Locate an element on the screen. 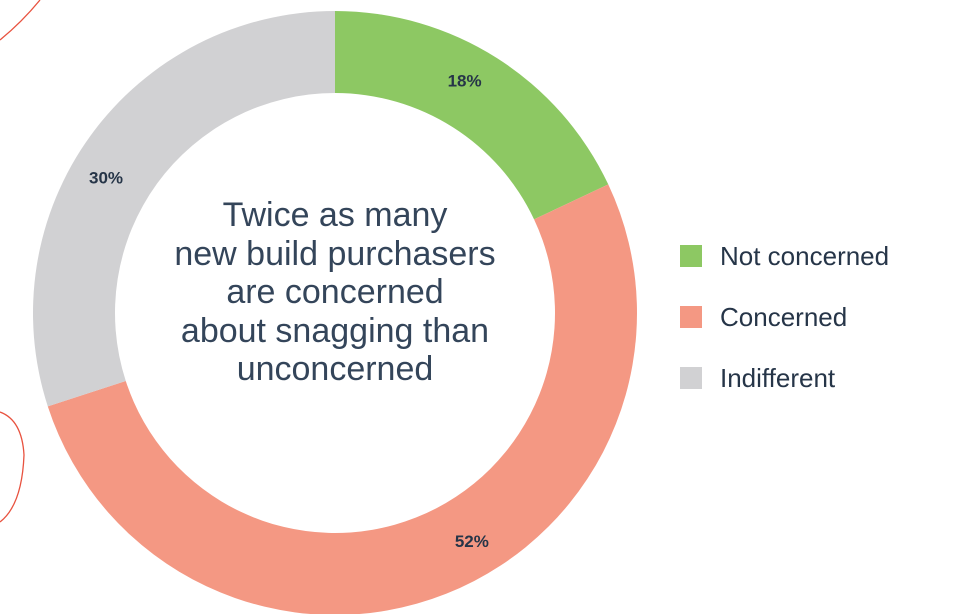 This screenshot has width=958, height=614. center-line-1: Twice as many is located at coordinates (335, 215).